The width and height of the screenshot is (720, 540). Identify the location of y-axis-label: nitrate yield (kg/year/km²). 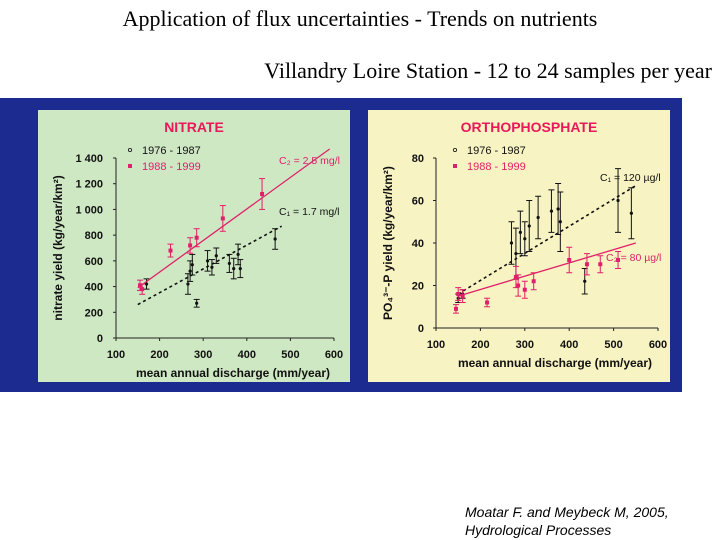
(58, 247).